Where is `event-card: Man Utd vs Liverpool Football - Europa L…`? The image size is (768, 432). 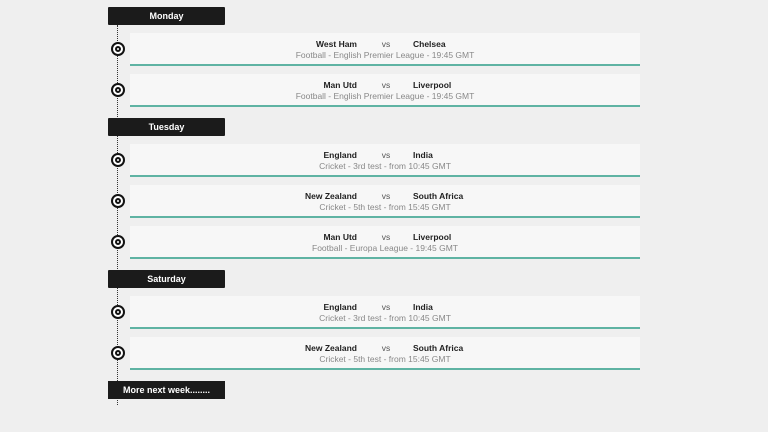
event-card: Man Utd vs Liverpool Football - Europa L… is located at coordinates (375, 242).